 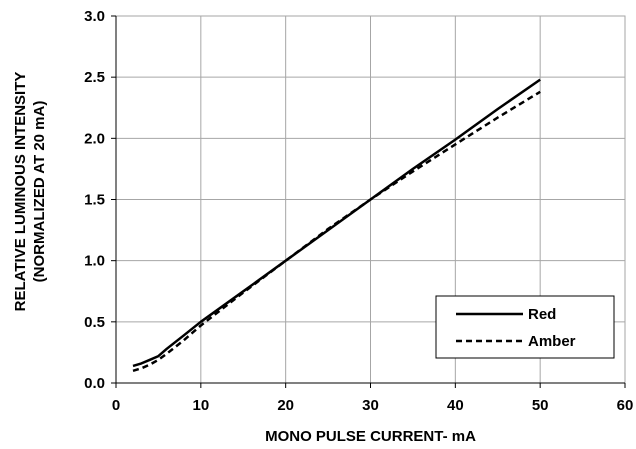 I want to click on x-axis-title: MONO PULSE CURRENT- mA, so click(x=370, y=436).